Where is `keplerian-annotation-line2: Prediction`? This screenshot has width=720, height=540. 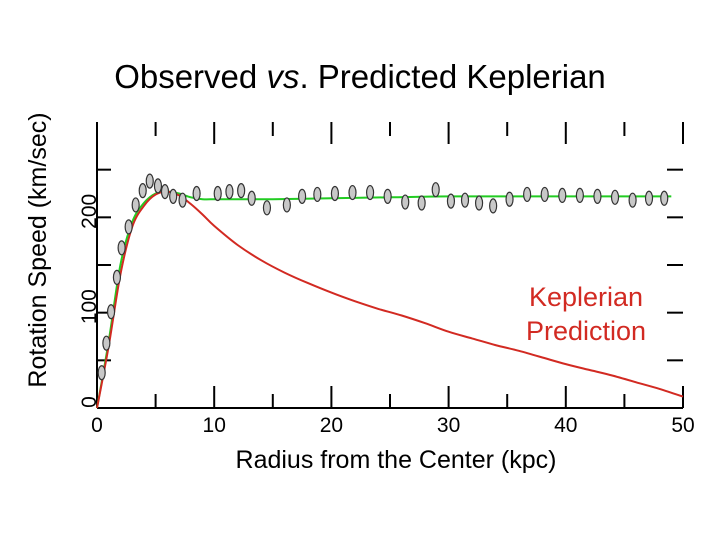 keplerian-annotation-line2: Prediction is located at coordinates (586, 331).